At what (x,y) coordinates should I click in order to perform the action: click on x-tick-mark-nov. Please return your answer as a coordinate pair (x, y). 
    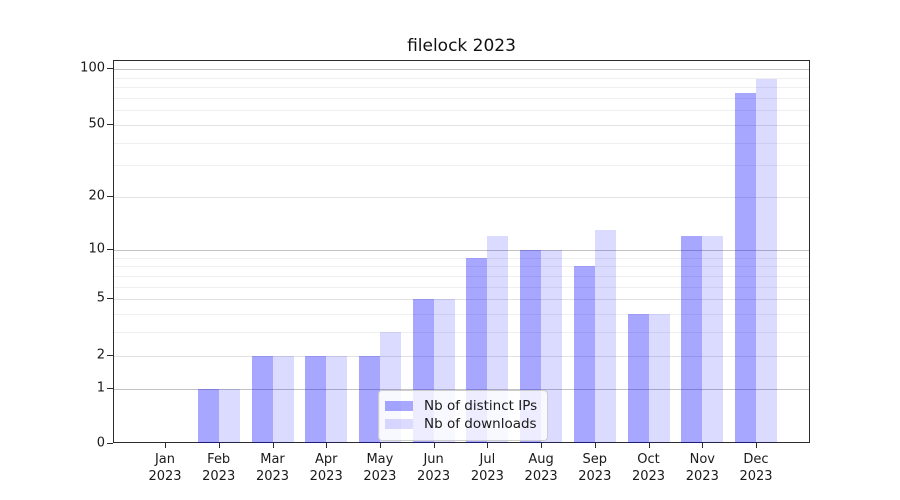
    Looking at the image, I should click on (703, 445).